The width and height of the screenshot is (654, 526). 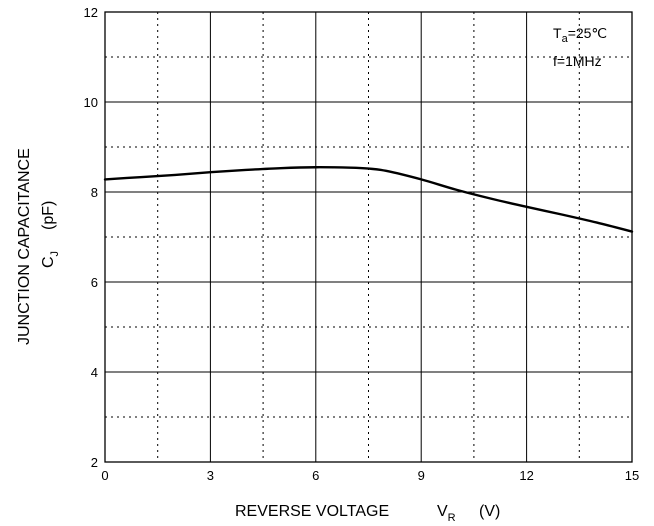 What do you see at coordinates (94, 372) in the screenshot?
I see `y-tick-label: 4` at bounding box center [94, 372].